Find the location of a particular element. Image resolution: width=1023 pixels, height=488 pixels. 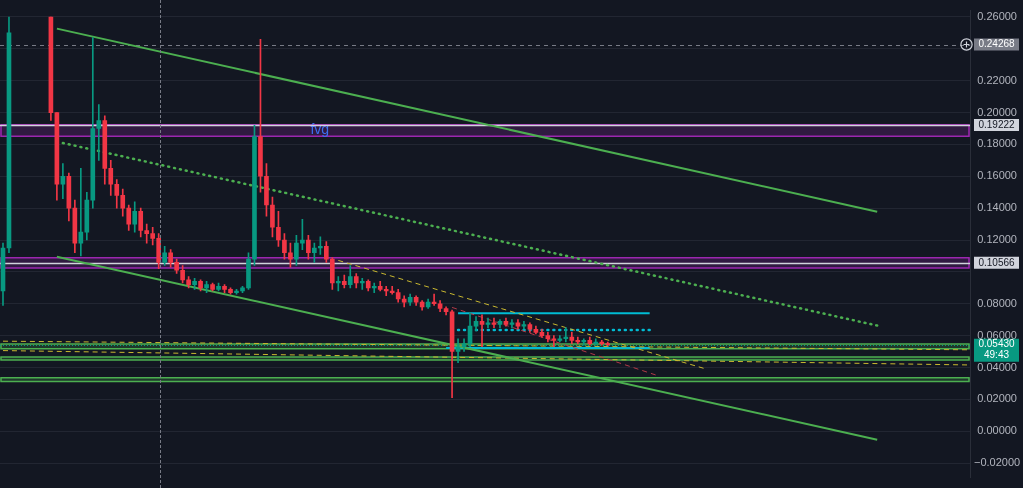

y-tick-label: 0.12000 is located at coordinates (997, 239).